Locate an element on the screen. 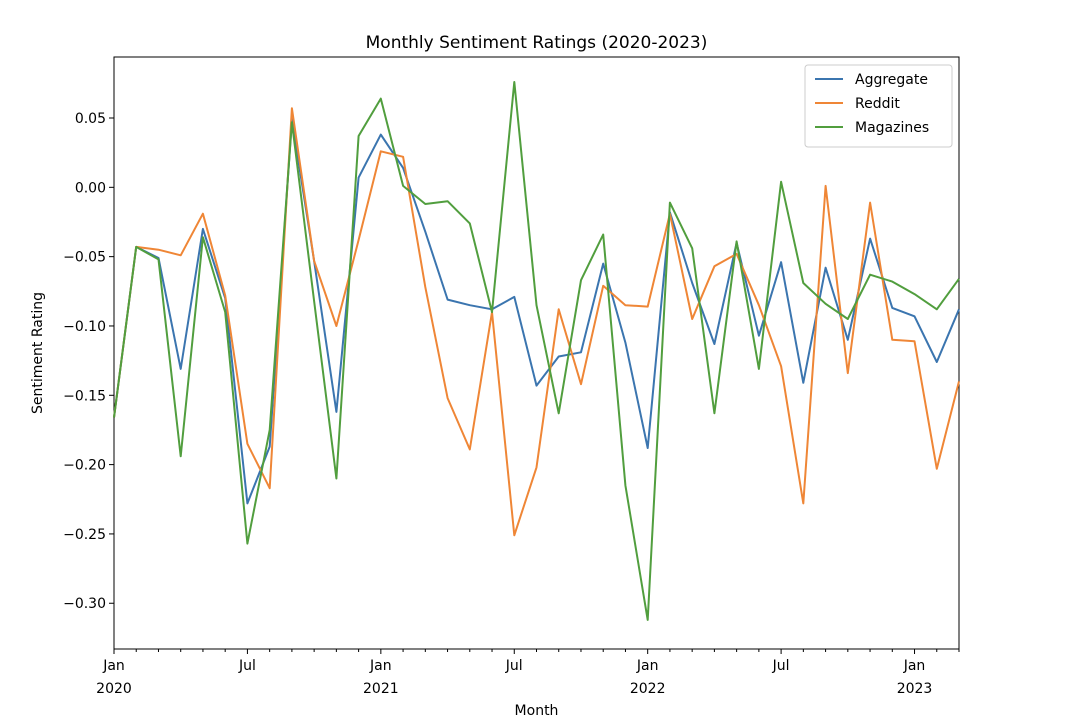 This screenshot has width=1080, height=720. y-axis-label: Sentiment Rating is located at coordinates (38, 353).